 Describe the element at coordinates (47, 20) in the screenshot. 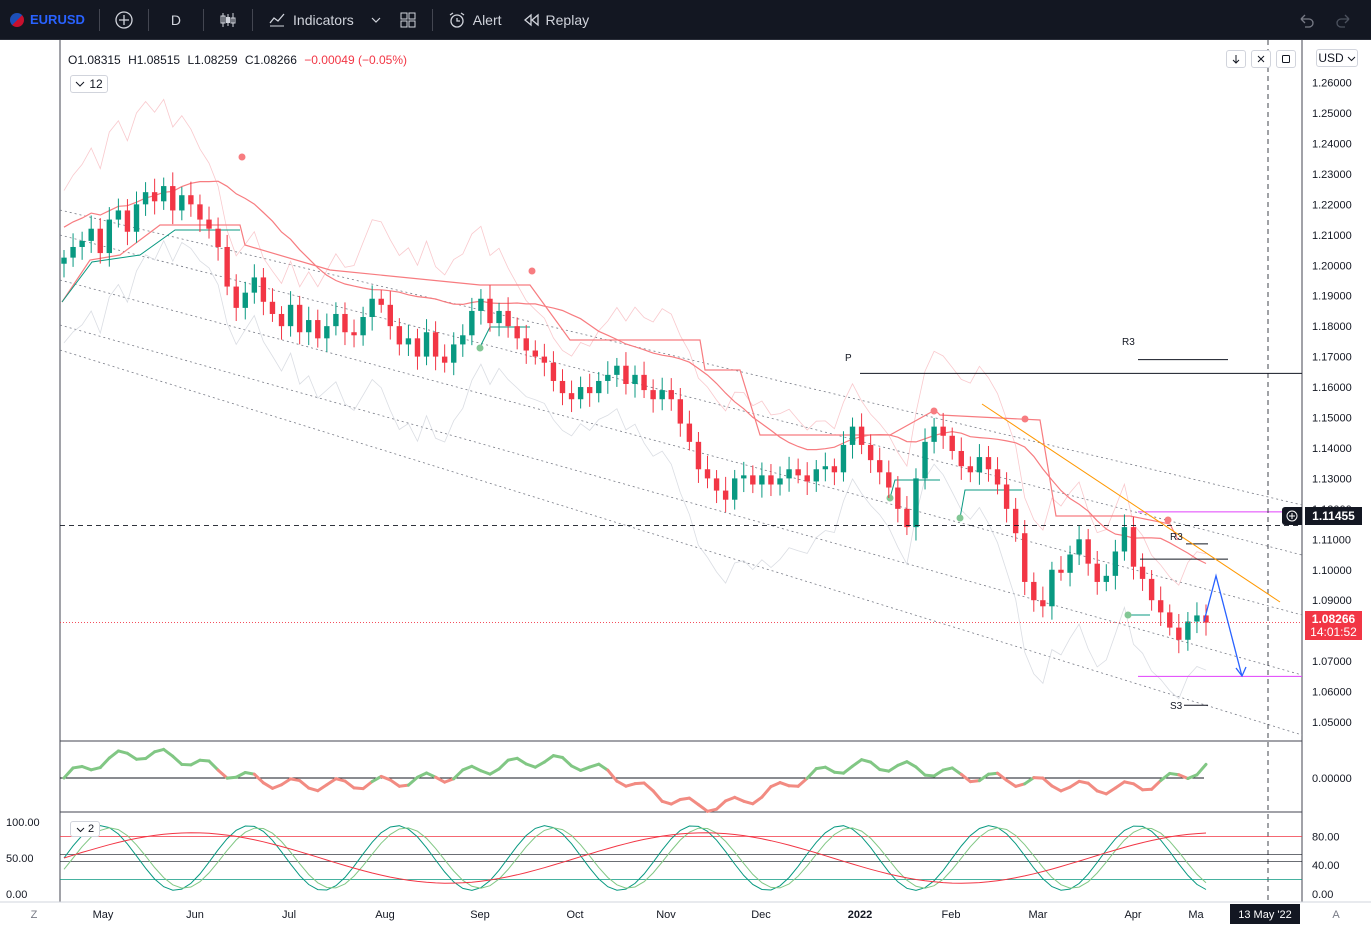

I see `symbol-button: EURUSD` at that location.